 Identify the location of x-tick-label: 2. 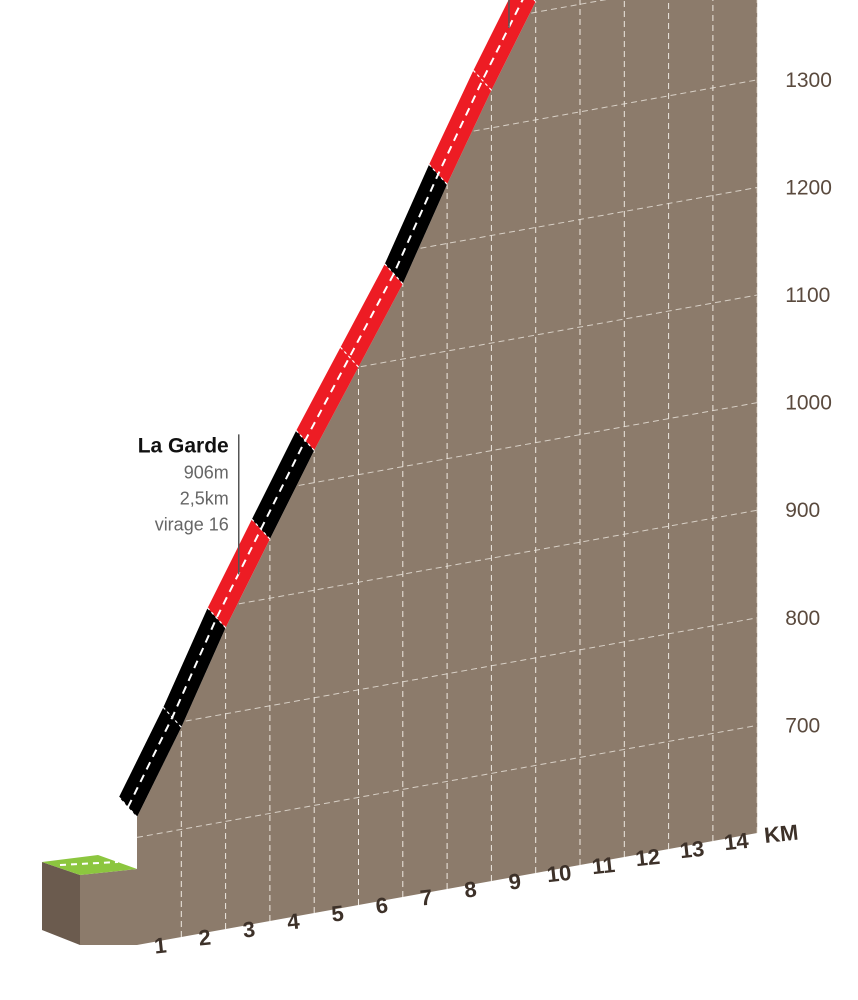
(204, 937).